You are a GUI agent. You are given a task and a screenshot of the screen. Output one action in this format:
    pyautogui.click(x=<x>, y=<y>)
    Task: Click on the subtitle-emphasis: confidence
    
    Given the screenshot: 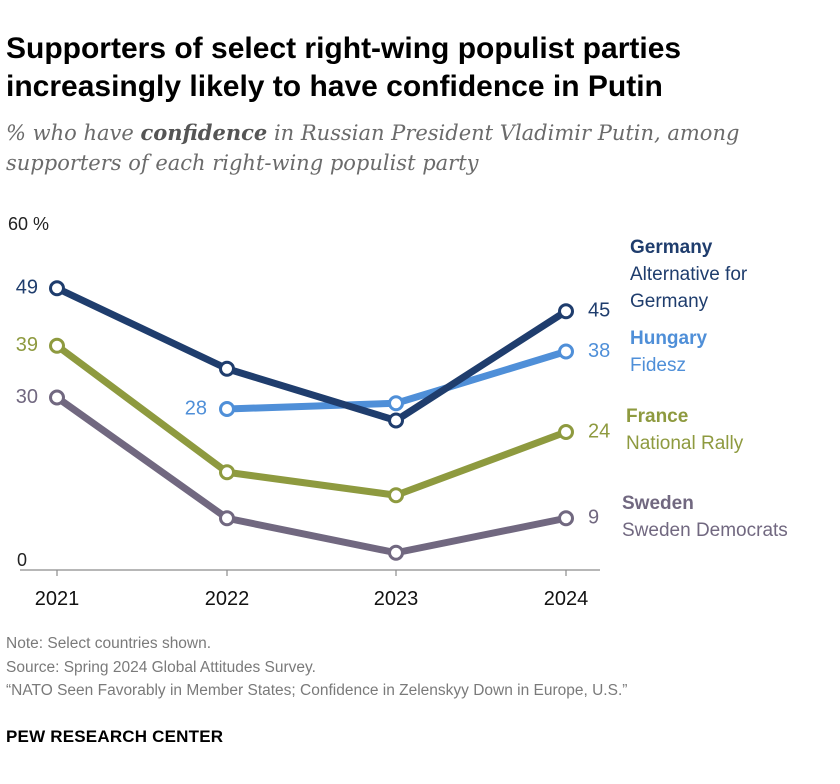 What is the action you would take?
    pyautogui.click(x=204, y=132)
    